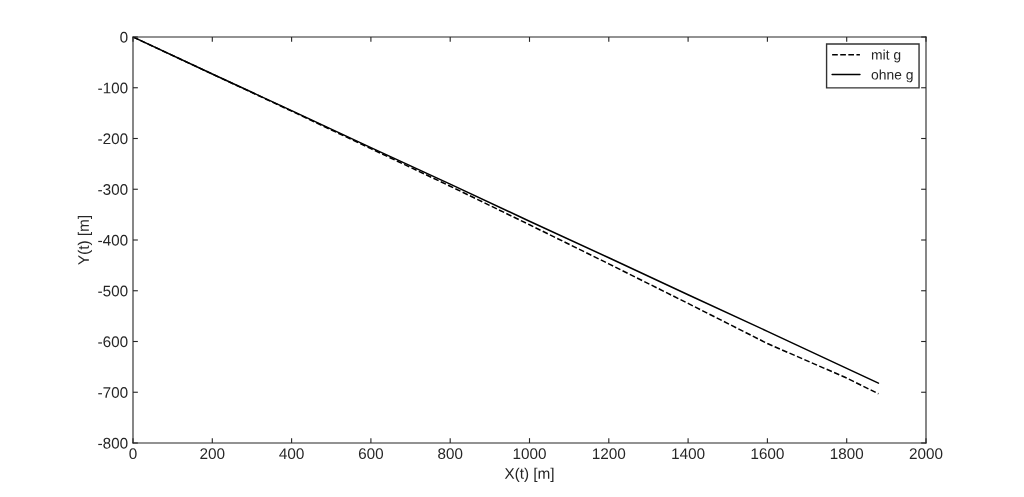 The image size is (1024, 497). What do you see at coordinates (886, 56) in the screenshot?
I see `legend-label: mit g` at bounding box center [886, 56].